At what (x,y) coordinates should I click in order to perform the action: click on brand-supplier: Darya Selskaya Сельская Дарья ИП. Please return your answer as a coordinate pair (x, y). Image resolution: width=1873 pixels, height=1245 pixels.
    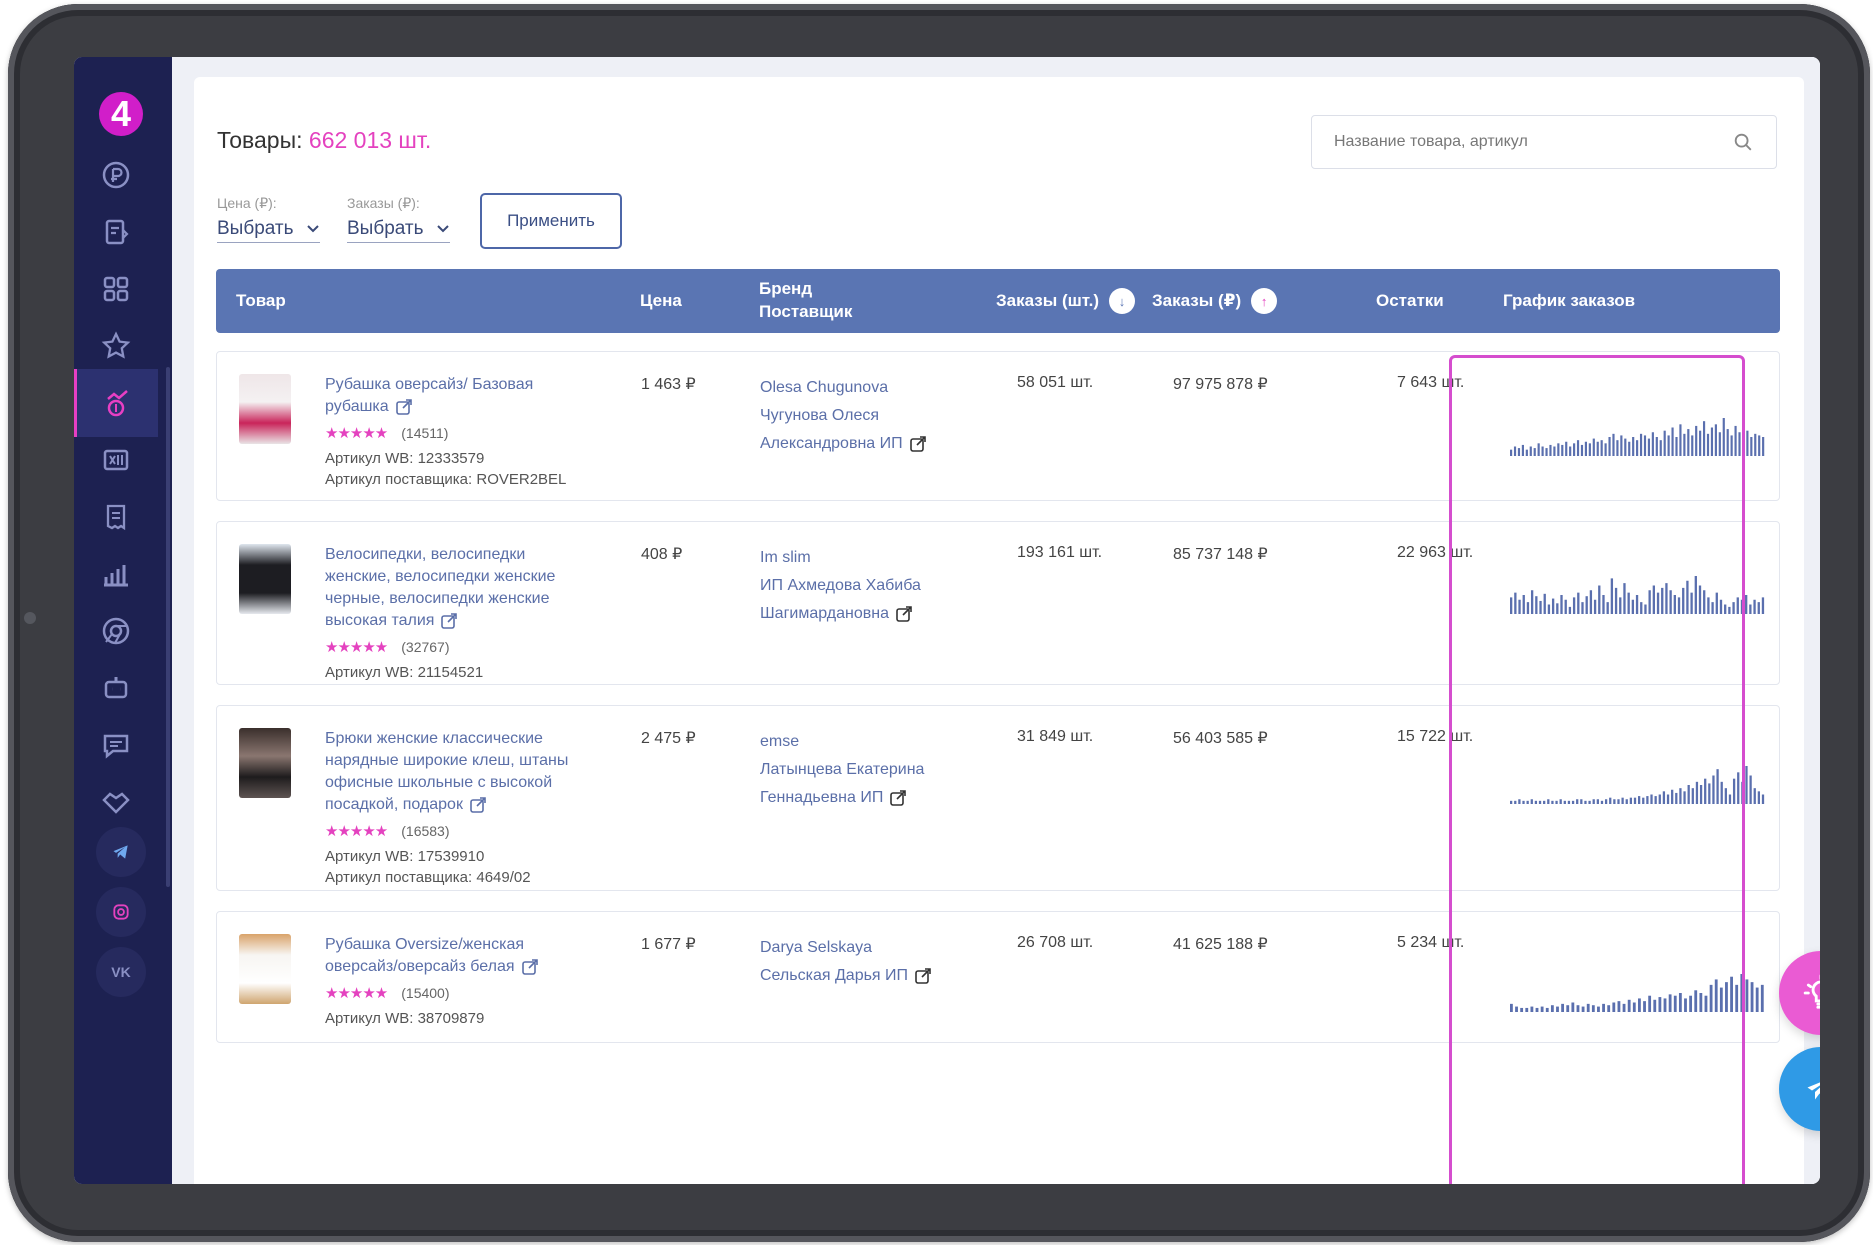
    Looking at the image, I should click on (860, 962).